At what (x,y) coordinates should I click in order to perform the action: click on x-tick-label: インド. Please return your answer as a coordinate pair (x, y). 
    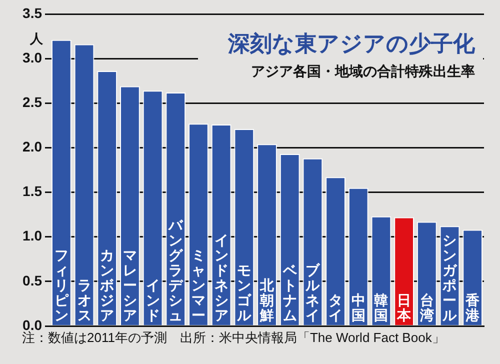
    Looking at the image, I should click on (152, 300).